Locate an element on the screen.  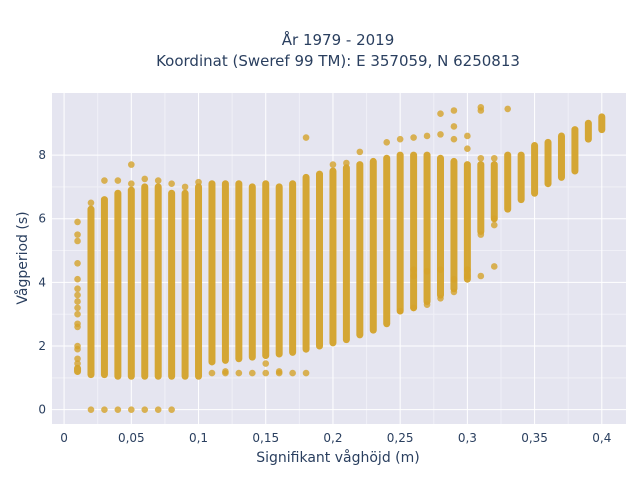
x-tick-label: 0,4 is located at coordinates (601, 438).